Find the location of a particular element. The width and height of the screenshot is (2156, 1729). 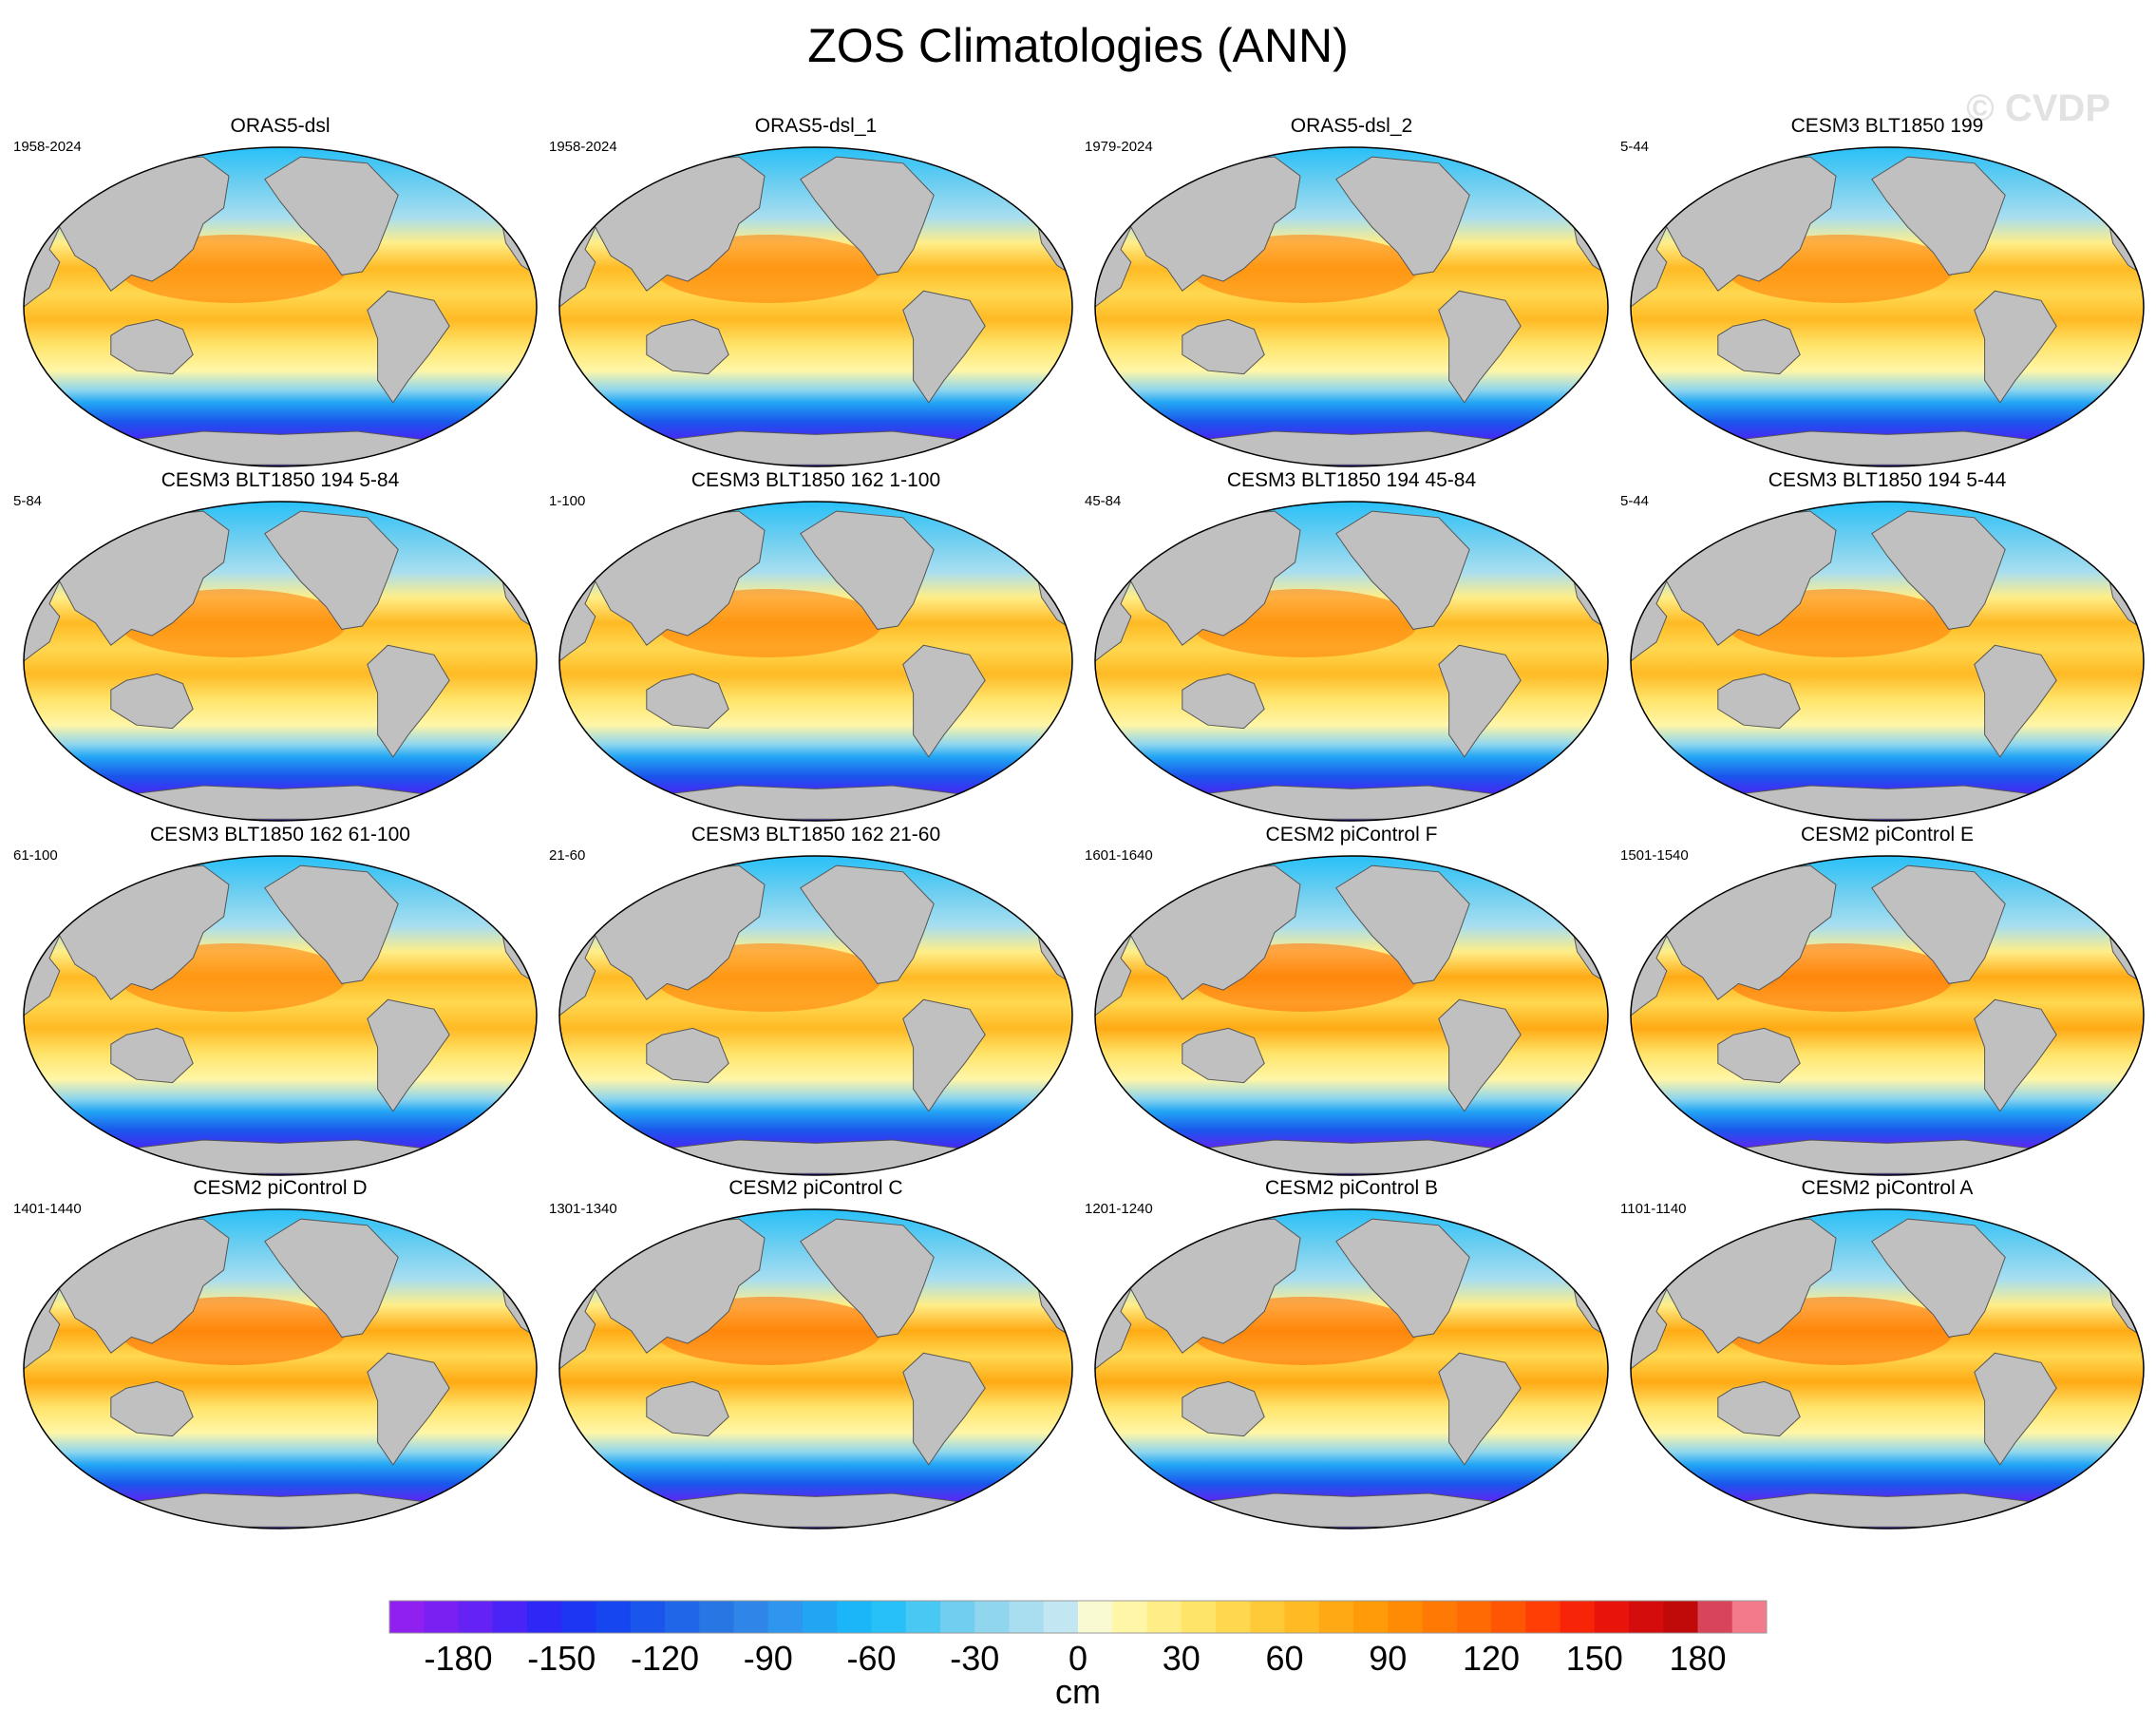

panel-period: 1401-1440 is located at coordinates (48, 1209).